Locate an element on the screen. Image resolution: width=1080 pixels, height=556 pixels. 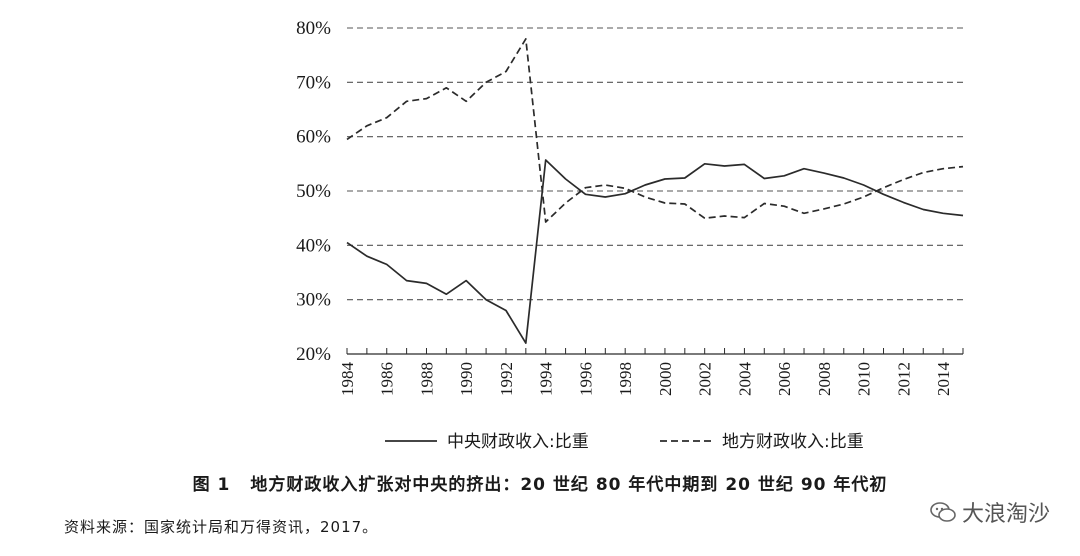
x-tick-label: 2014 is located at coordinates (943, 379).